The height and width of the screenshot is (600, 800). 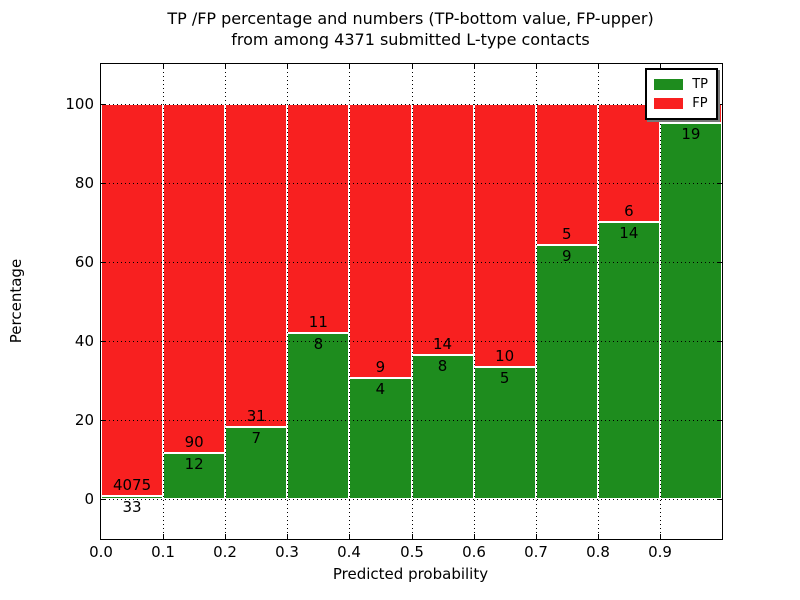 What do you see at coordinates (132, 485) in the screenshot?
I see `fp-count-label-0: 4075` at bounding box center [132, 485].